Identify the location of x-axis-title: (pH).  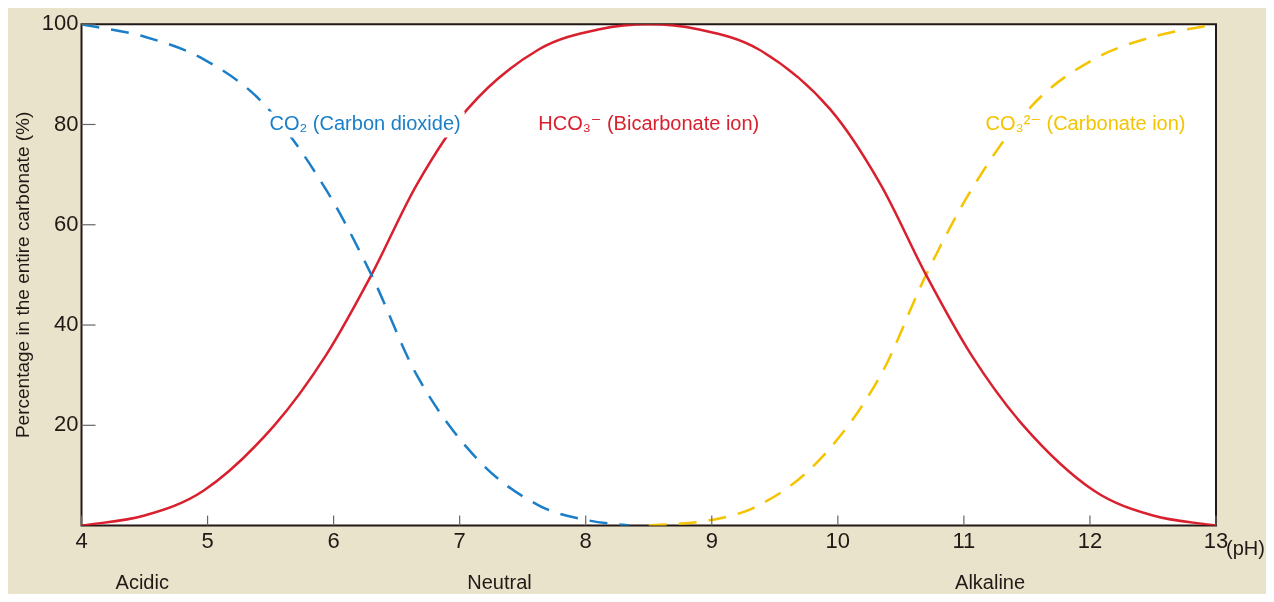
(1245, 548).